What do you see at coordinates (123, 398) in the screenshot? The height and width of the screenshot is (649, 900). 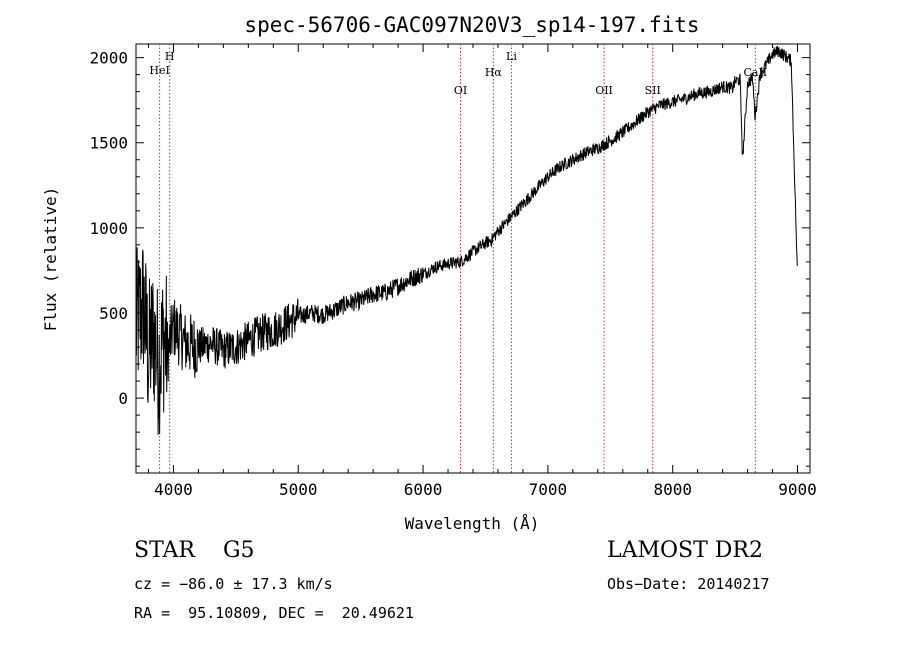 I see `y-tick-label: 0` at bounding box center [123, 398].